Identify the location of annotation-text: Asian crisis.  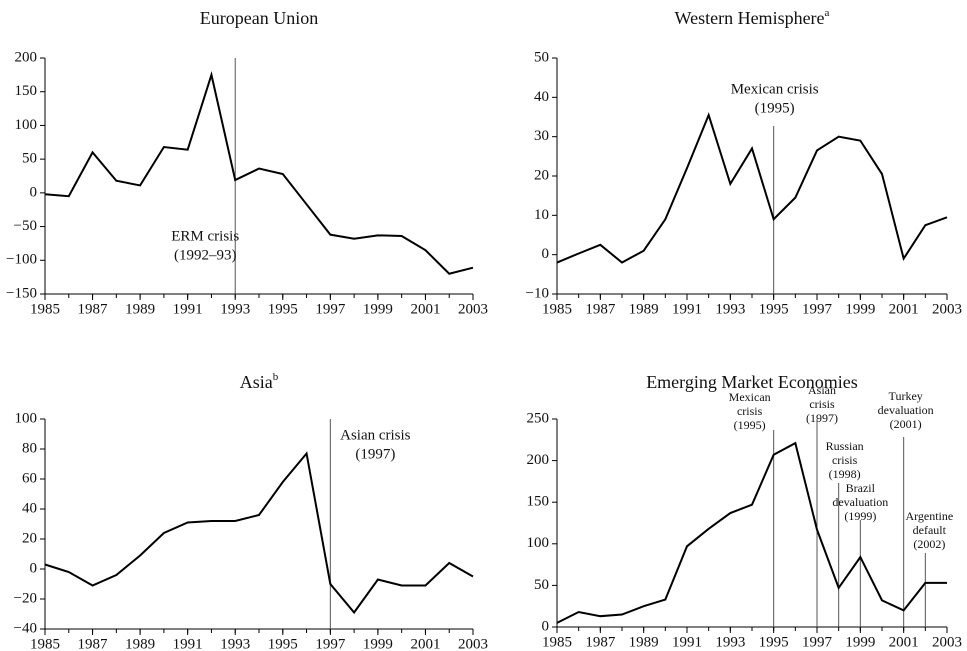
(375, 435).